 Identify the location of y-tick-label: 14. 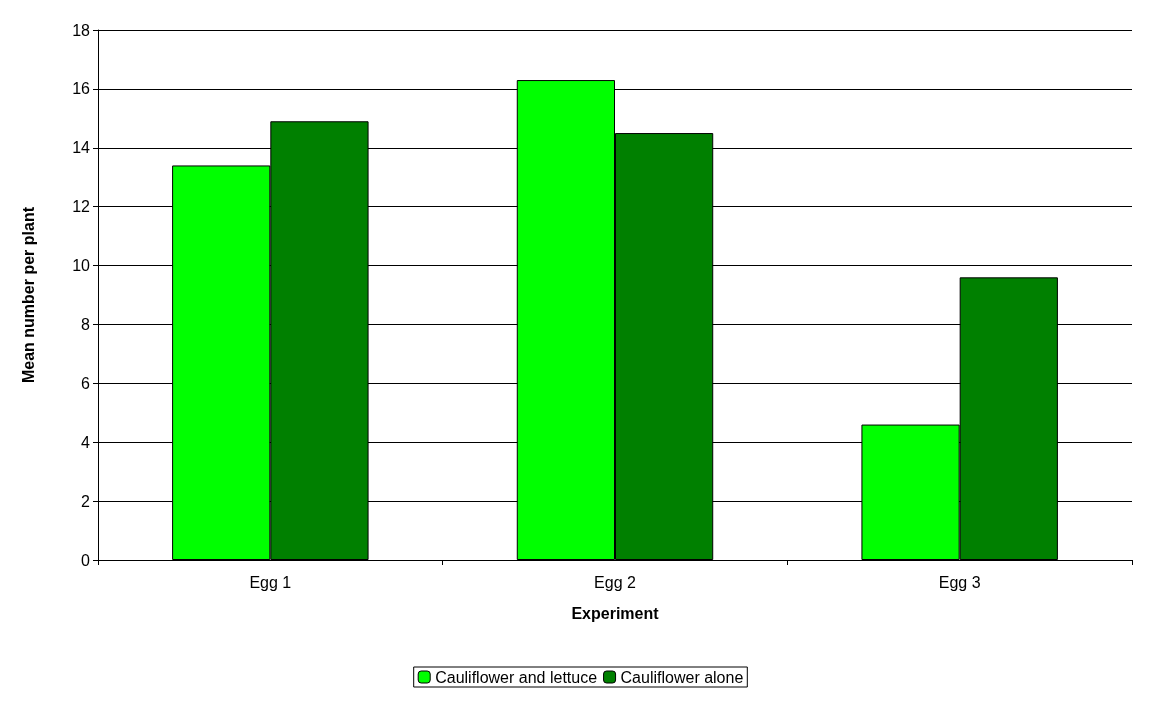
(81, 148).